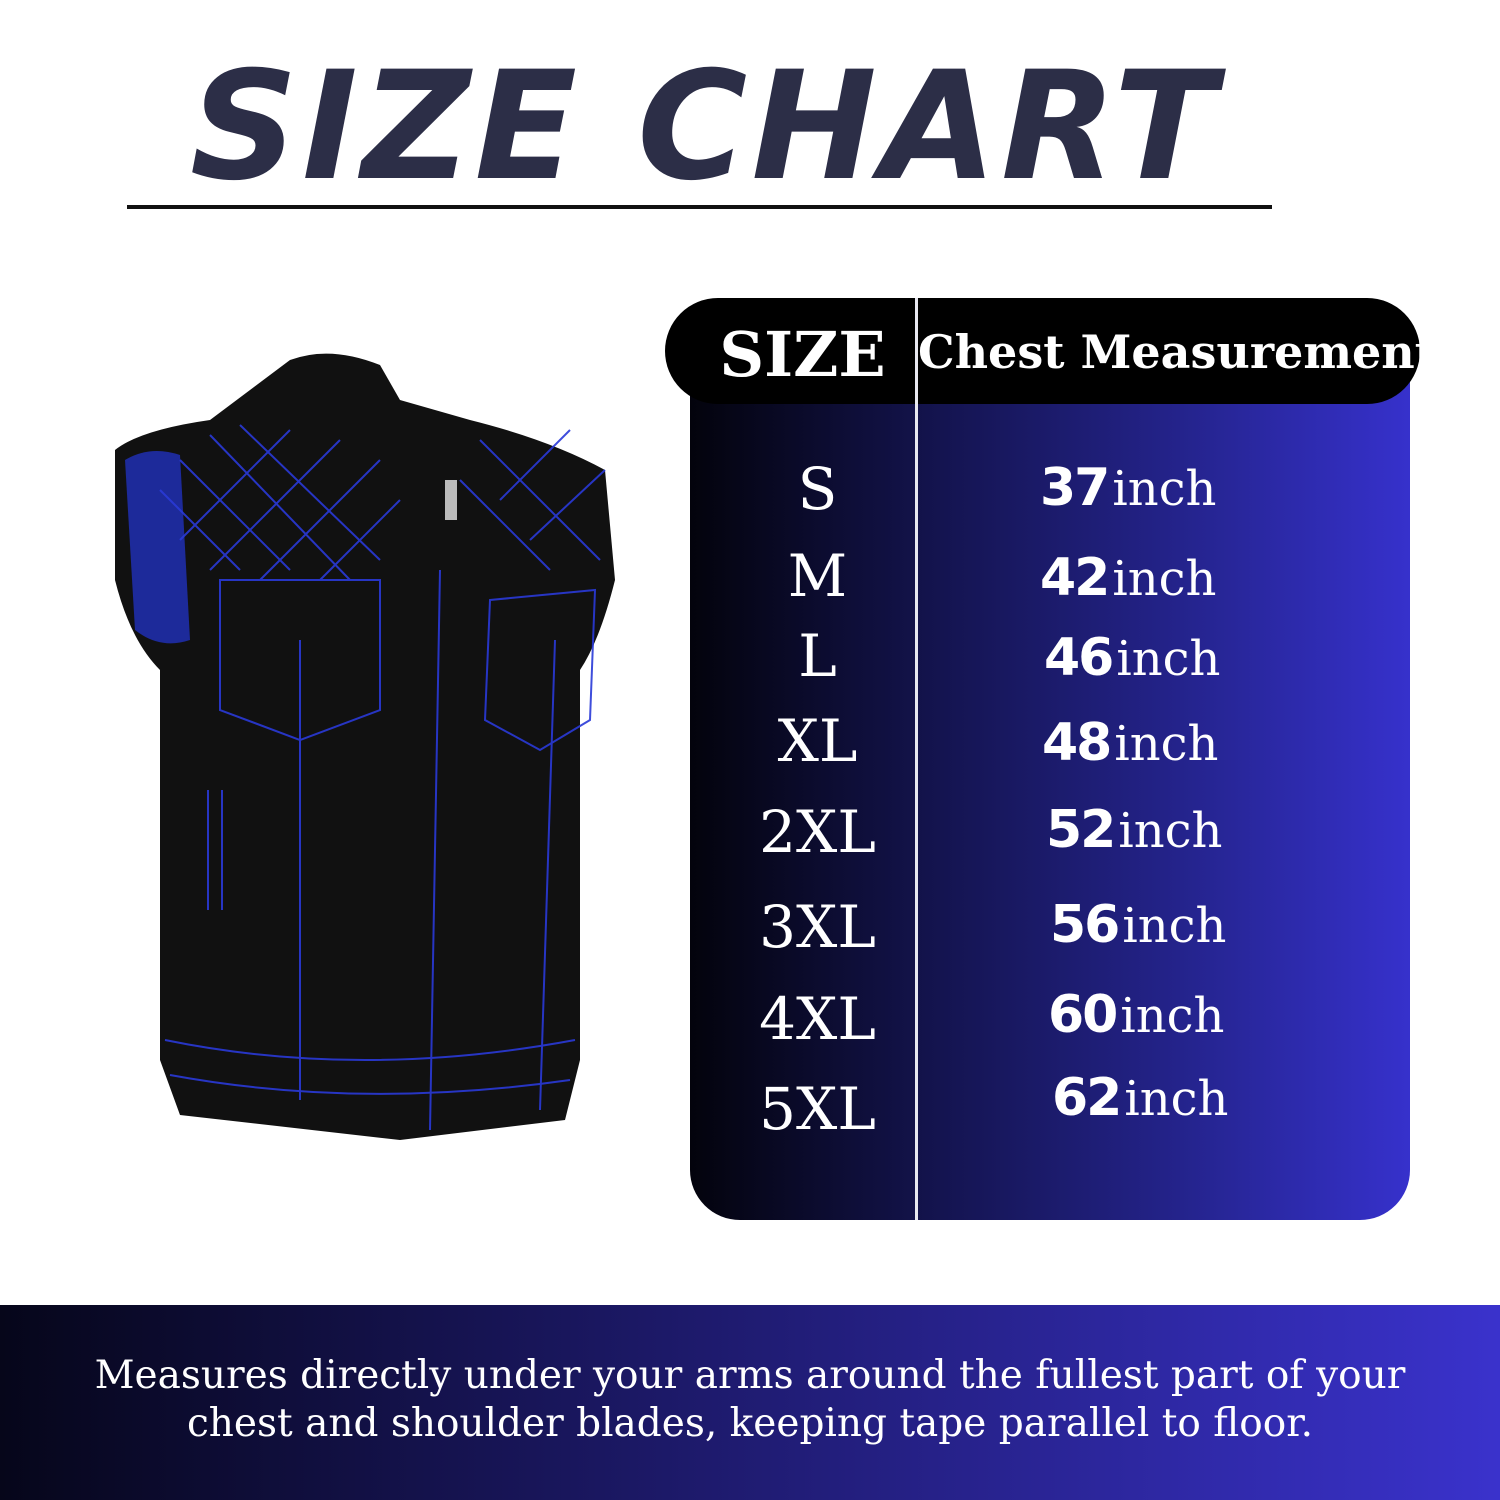  What do you see at coordinates (1130, 743) in the screenshot?
I see `chest-value: 48inch` at bounding box center [1130, 743].